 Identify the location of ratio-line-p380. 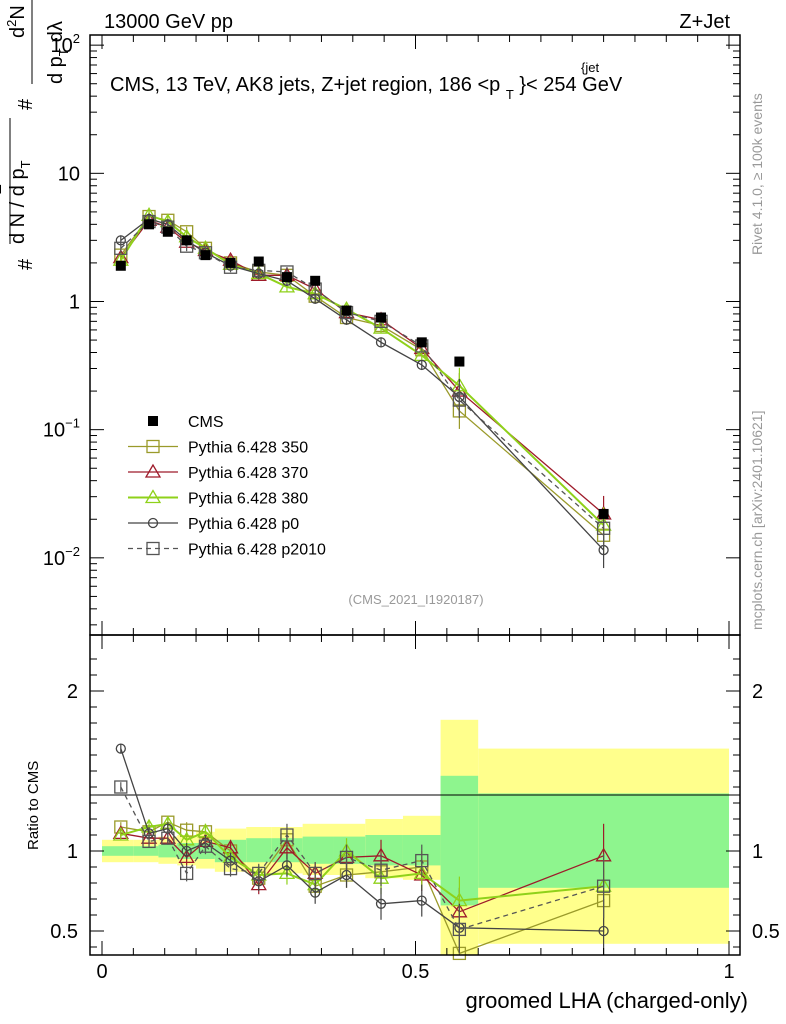
(362, 862).